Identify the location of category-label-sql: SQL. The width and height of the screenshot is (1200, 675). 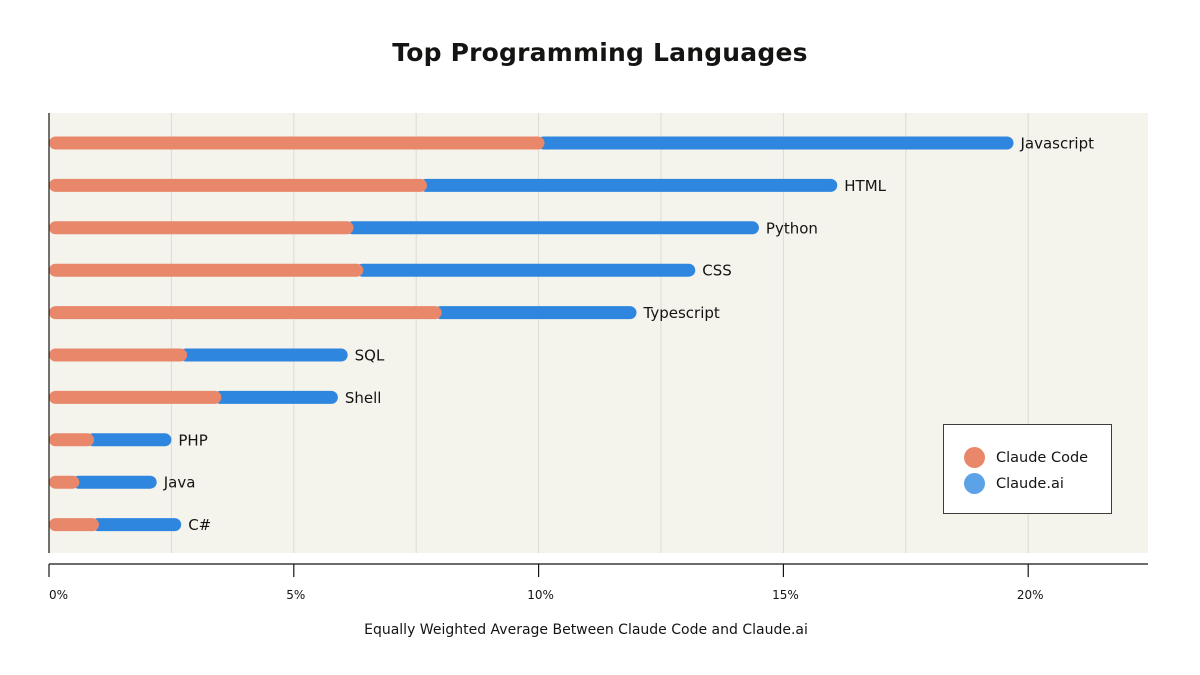
(370, 356).